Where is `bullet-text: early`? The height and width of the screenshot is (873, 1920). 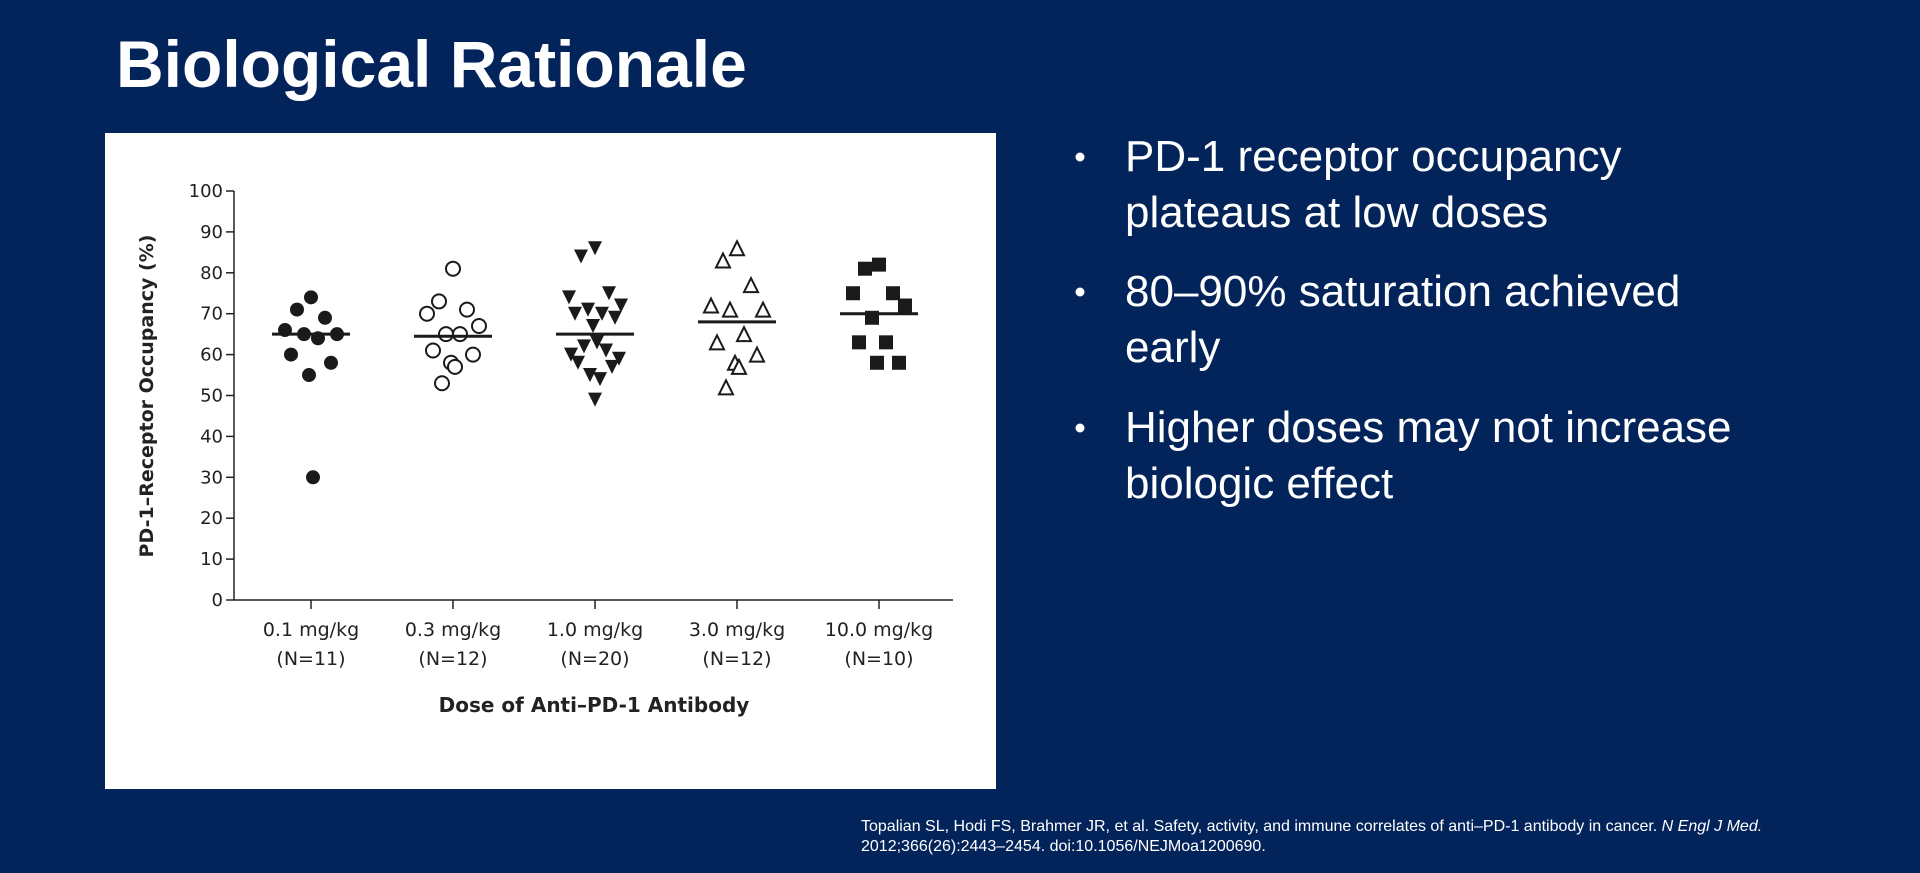
bullet-text: early is located at coordinates (1172, 347).